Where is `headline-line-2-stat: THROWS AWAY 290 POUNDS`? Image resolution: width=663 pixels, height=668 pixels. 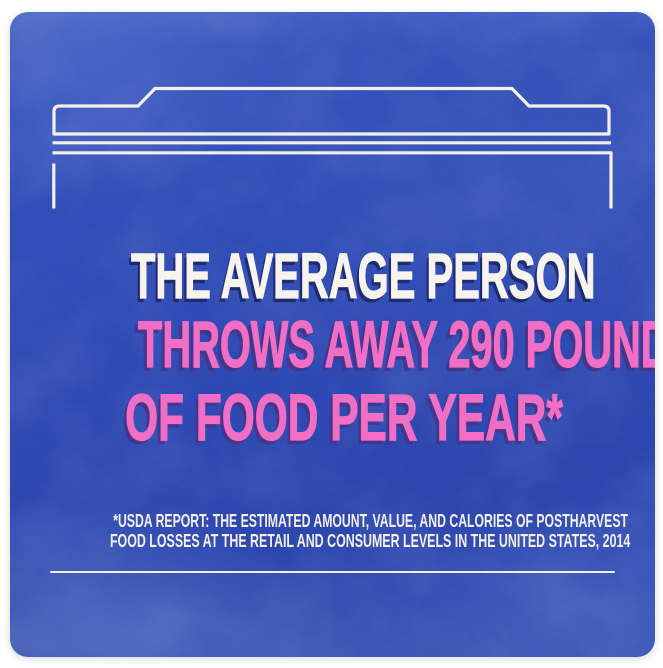 headline-line-2-stat: THROWS AWAY 290 POUNDS is located at coordinates (396, 344).